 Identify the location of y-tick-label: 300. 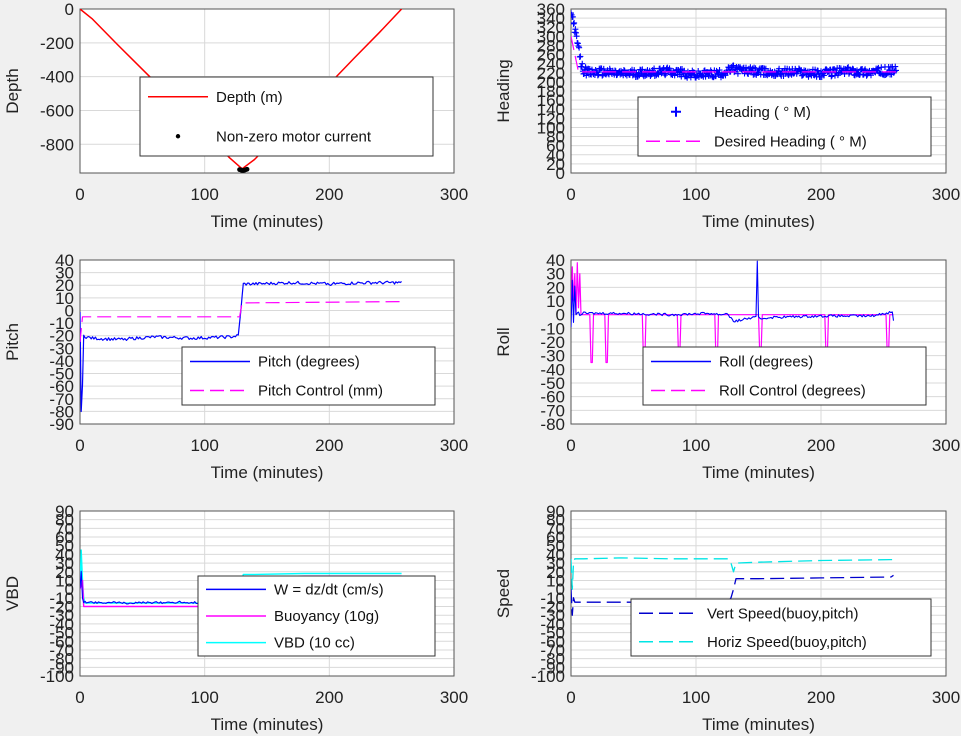
(551, 36).